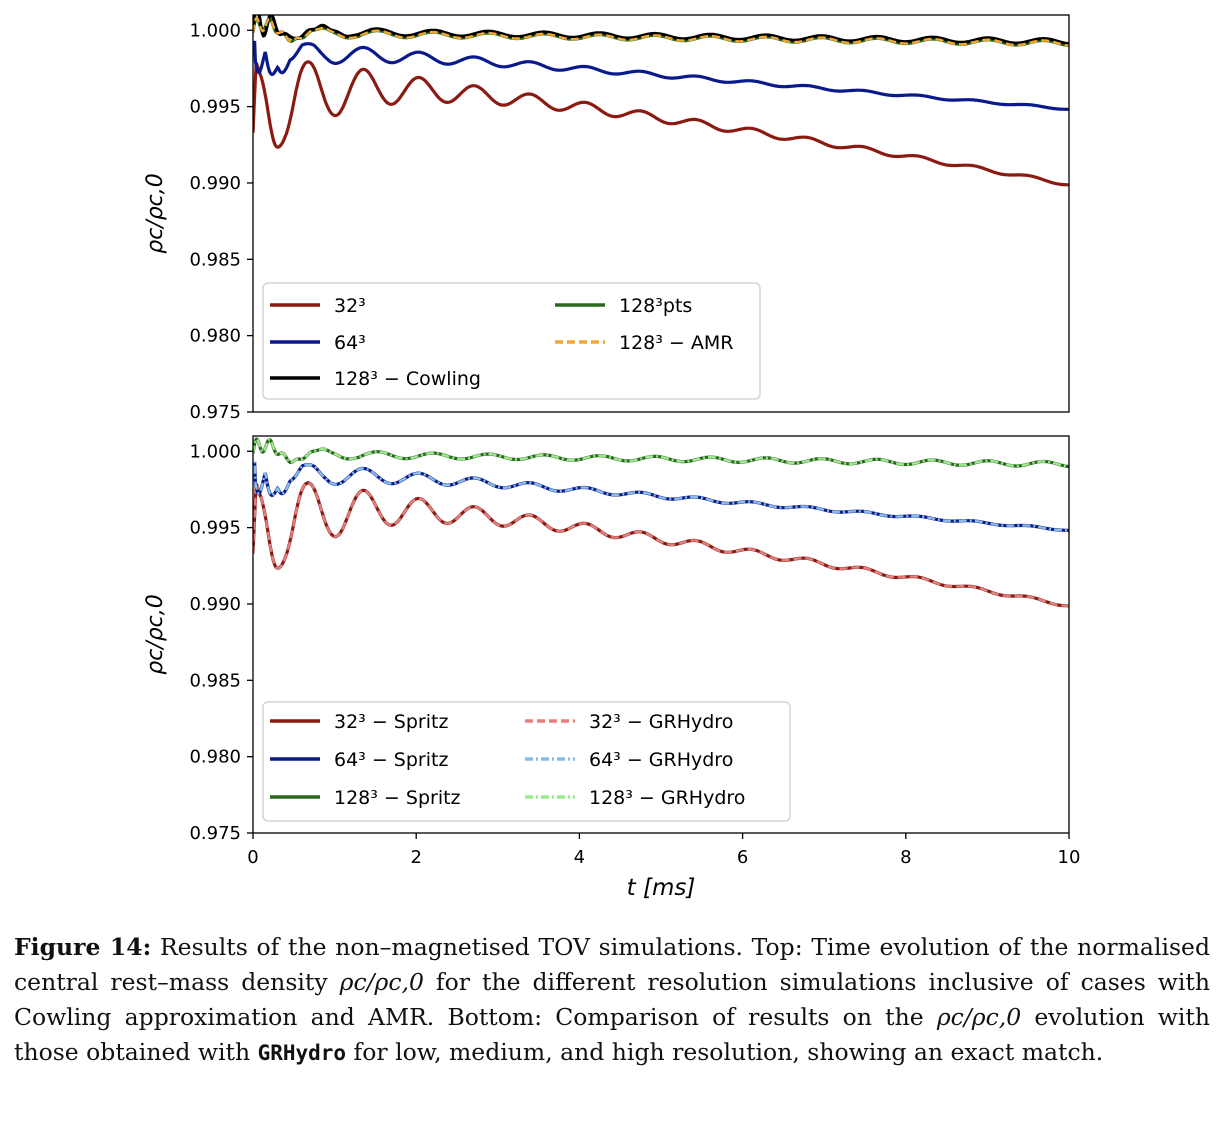 The width and height of the screenshot is (1228, 1124). Describe the element at coordinates (415, 857) in the screenshot. I see `x-tick-label: 2` at that location.